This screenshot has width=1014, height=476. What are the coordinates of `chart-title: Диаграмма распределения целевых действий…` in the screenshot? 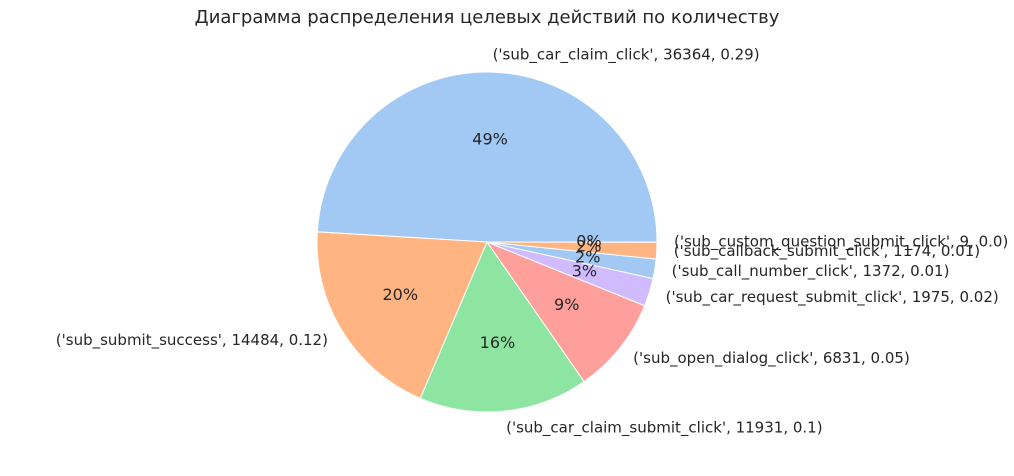 It's located at (487, 17).